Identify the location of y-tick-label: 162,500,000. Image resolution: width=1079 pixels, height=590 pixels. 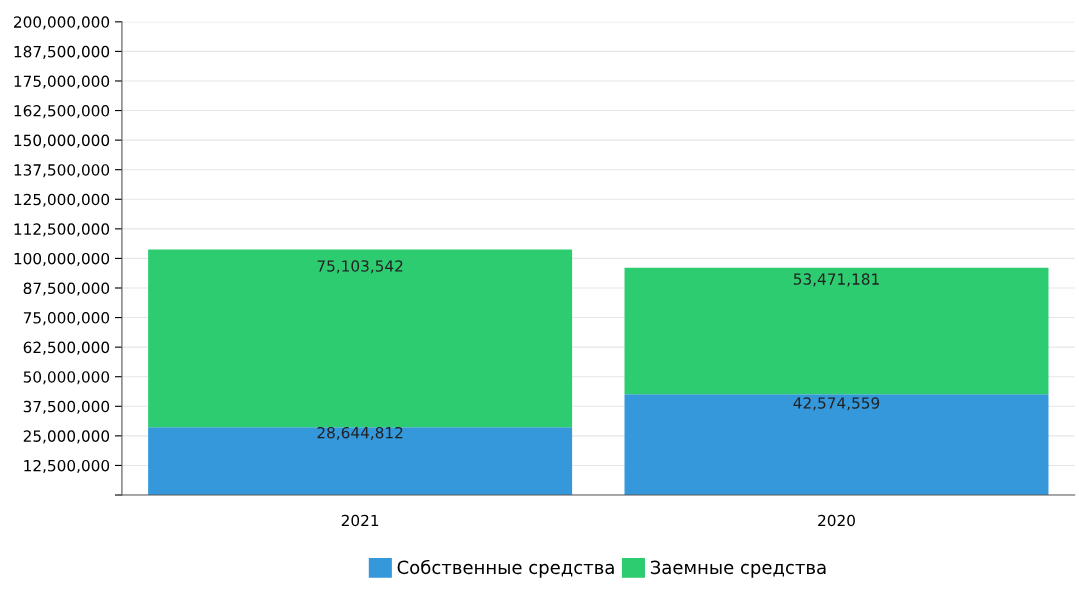
(62, 112).